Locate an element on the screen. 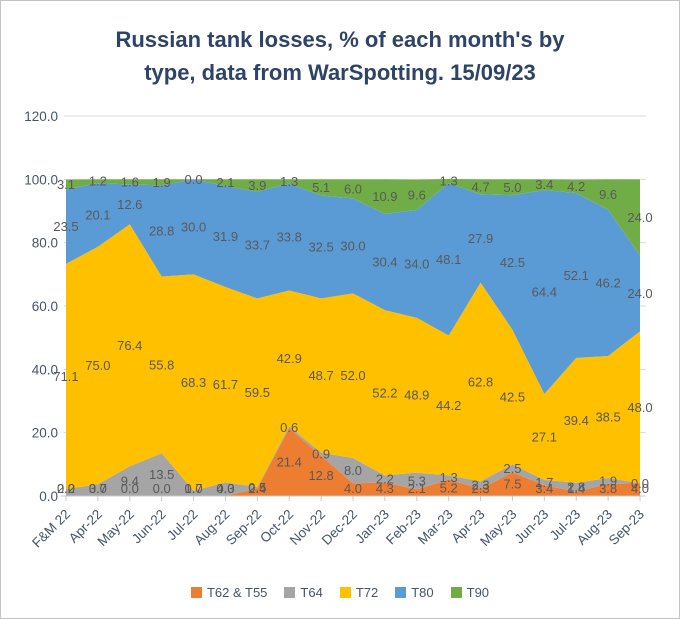  data-label-t62-t55-9: 4.0 is located at coordinates (353, 488).